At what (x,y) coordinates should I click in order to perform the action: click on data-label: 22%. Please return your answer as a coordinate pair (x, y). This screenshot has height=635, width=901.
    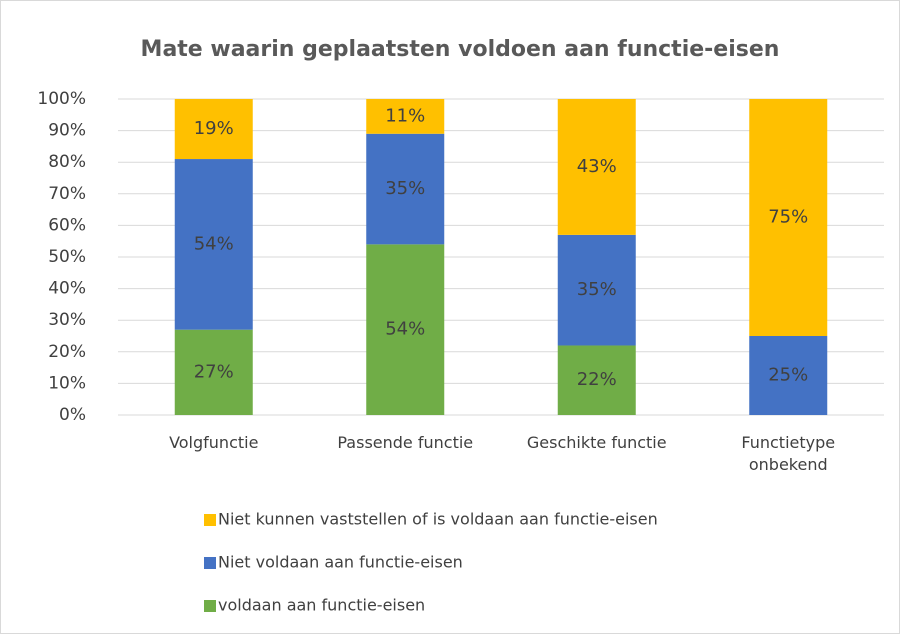
    Looking at the image, I should click on (597, 379).